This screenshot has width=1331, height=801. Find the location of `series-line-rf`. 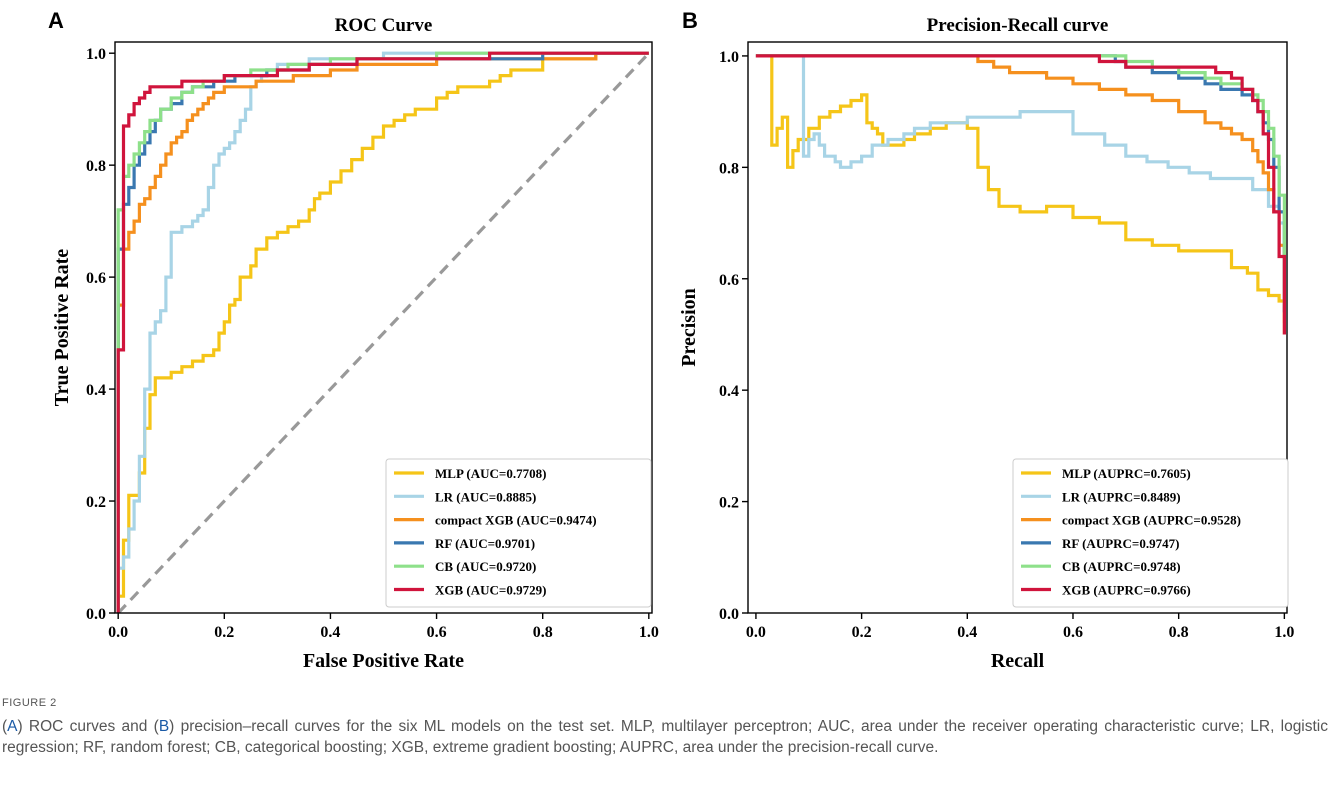

series-line-rf is located at coordinates (1020, 183).